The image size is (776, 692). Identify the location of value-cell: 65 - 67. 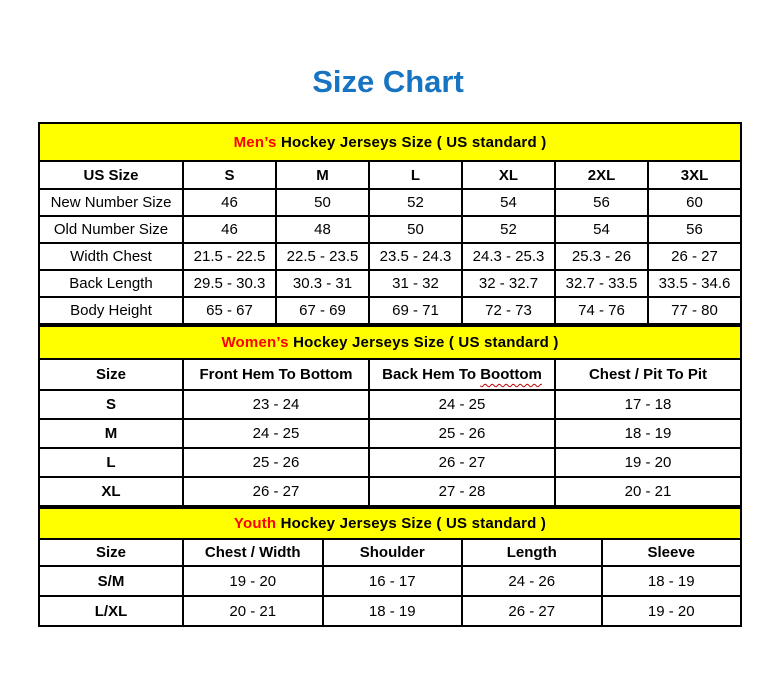
(229, 310).